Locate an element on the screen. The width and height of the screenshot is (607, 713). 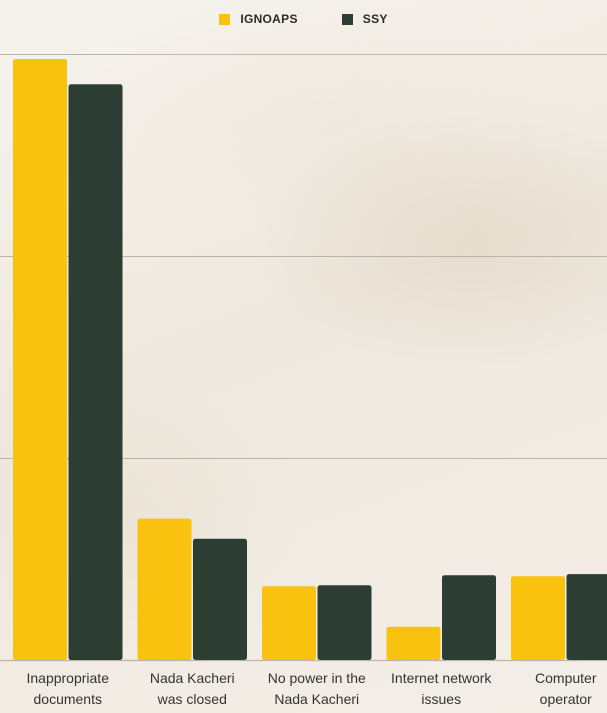
legend-swatch-ssy is located at coordinates (347, 19).